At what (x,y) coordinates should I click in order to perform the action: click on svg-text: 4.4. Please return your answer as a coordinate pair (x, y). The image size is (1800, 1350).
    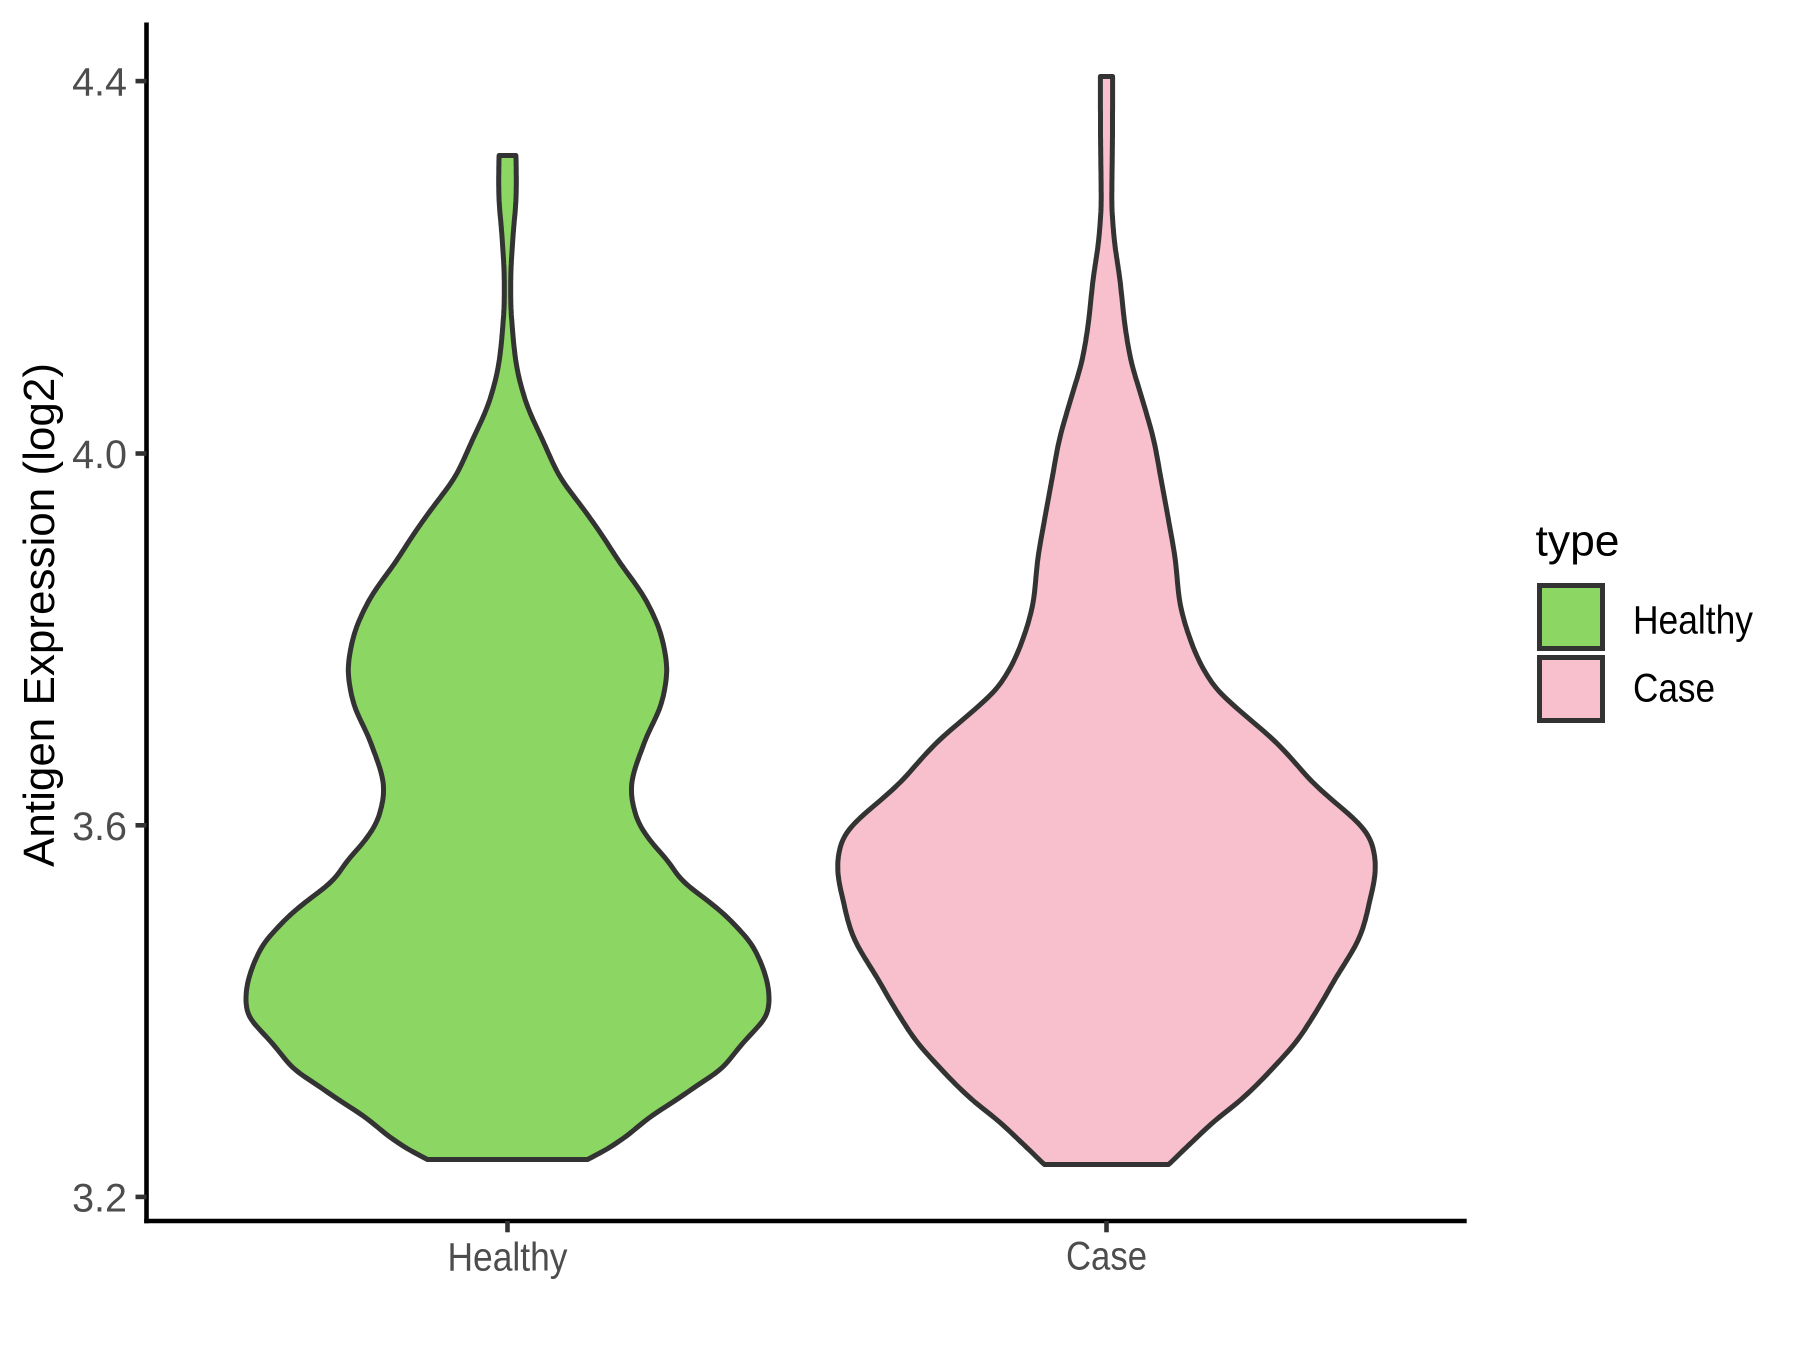
    Looking at the image, I should click on (99, 83).